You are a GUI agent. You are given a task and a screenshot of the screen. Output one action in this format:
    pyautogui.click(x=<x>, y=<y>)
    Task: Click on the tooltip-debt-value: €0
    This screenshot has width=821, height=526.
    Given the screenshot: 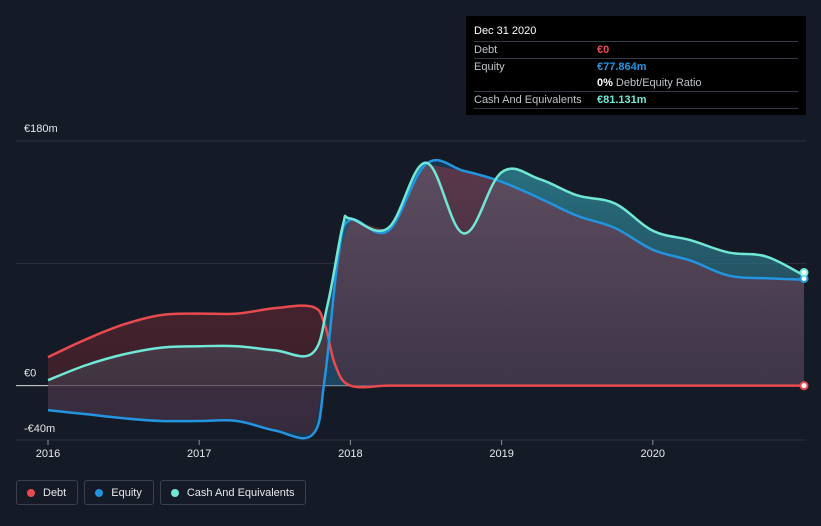 What is the action you would take?
    pyautogui.click(x=603, y=50)
    